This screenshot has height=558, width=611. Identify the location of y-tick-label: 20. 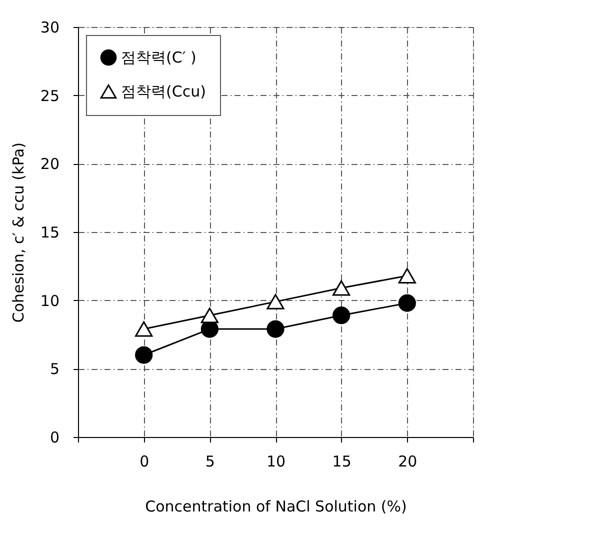
(50, 164).